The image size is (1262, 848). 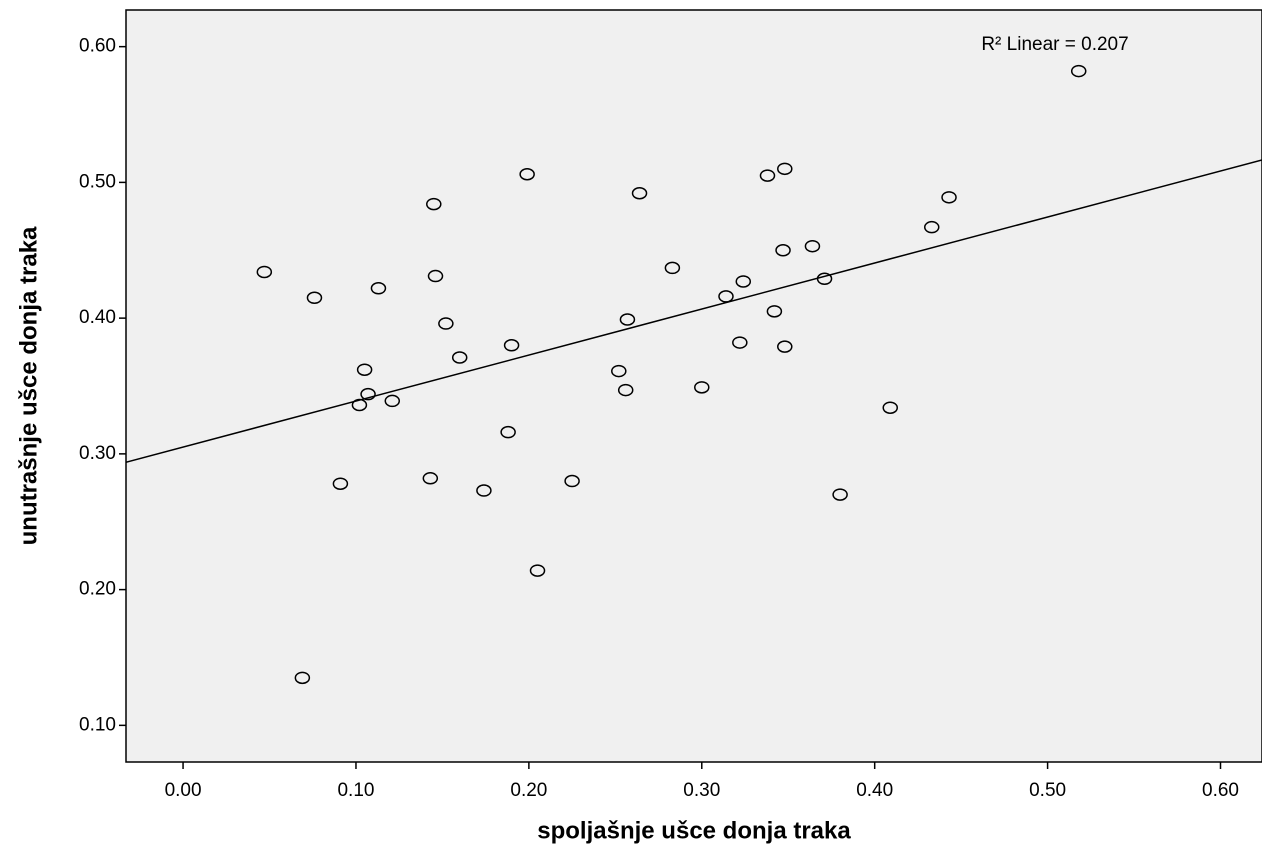 I want to click on x-tick-label: 0.50, so click(x=1047, y=790).